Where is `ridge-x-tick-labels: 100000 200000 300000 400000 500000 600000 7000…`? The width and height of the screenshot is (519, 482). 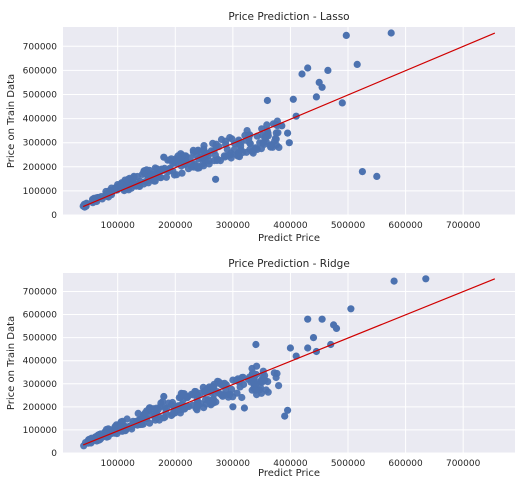 ridge-x-tick-labels: 100000 200000 300000 400000 500000 600000 7000… is located at coordinates (291, 464).